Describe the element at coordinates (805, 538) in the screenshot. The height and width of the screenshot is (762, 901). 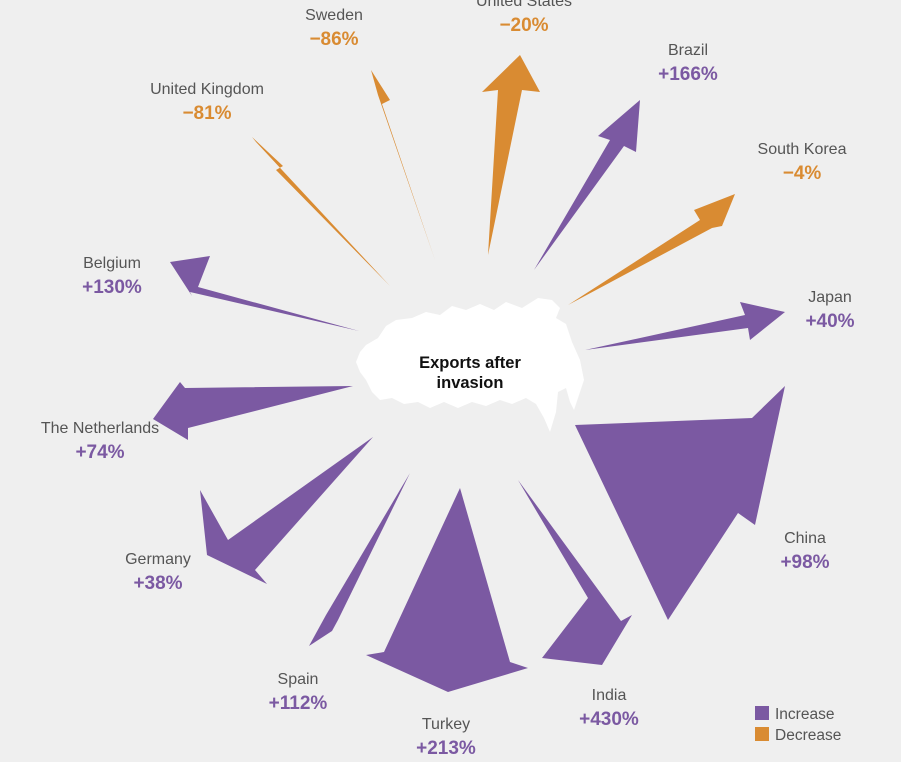
I see `country-label-china: China` at that location.